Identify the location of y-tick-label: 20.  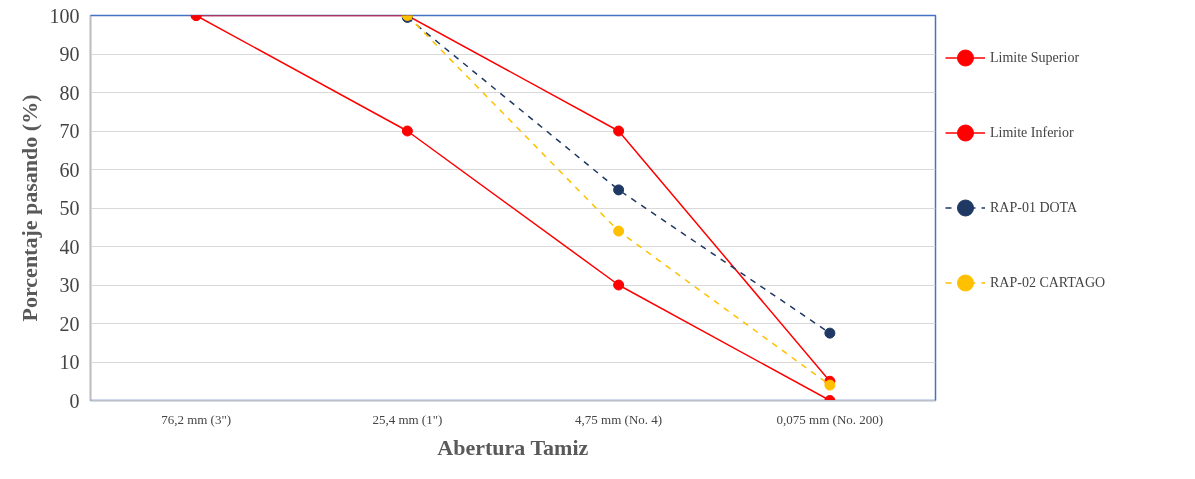
(69, 323).